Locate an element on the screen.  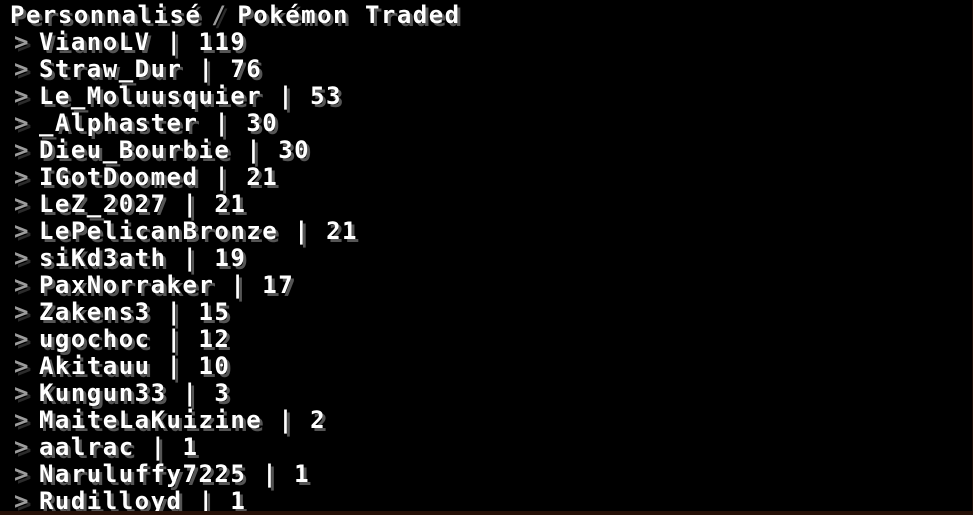
player-score: 12 is located at coordinates (214, 339).